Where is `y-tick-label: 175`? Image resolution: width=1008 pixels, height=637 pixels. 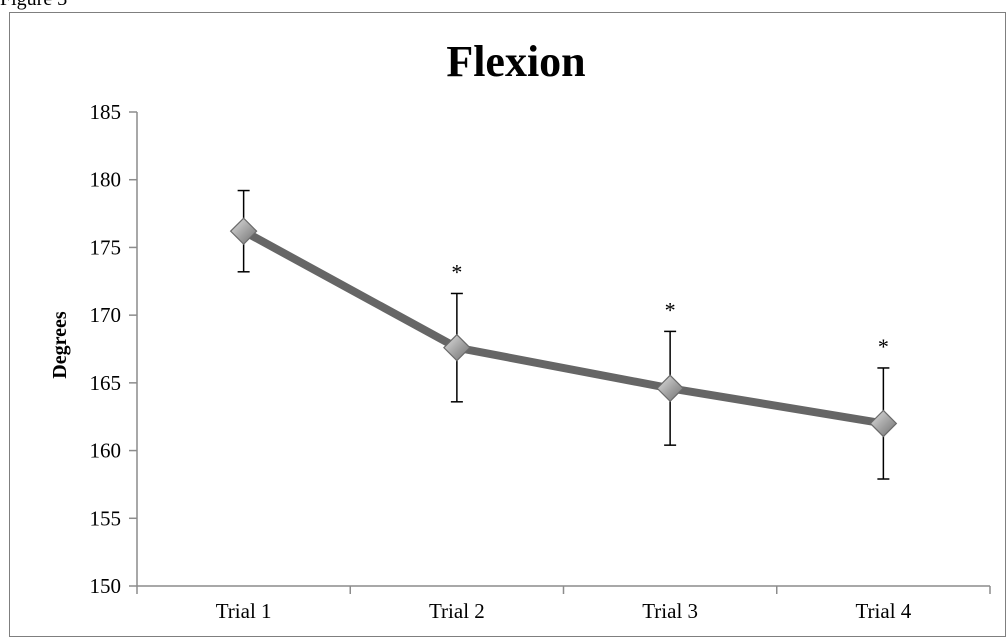
y-tick-label: 175 is located at coordinates (106, 247).